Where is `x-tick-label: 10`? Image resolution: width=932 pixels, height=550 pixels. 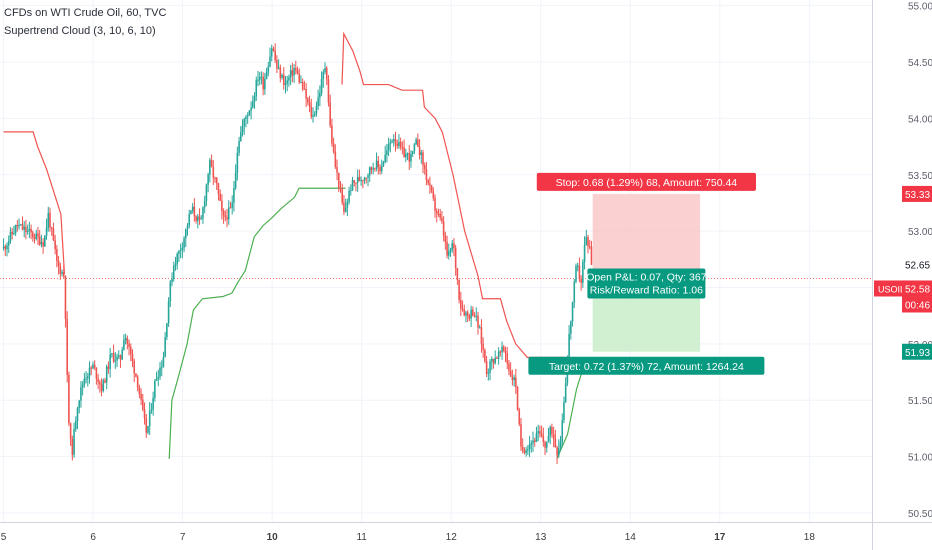
x-tick-label: 10 is located at coordinates (273, 537).